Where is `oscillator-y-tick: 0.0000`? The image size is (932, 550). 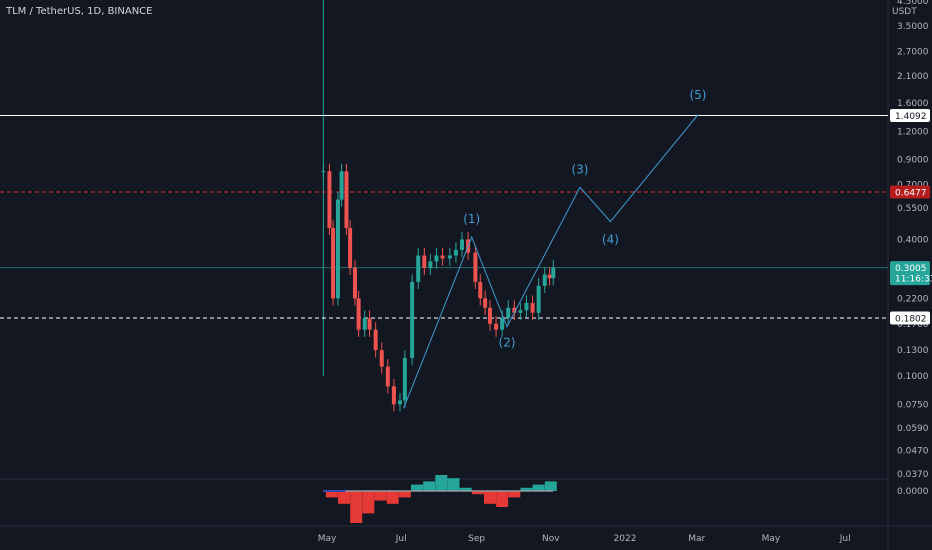 oscillator-y-tick: 0.0000 is located at coordinates (913, 492).